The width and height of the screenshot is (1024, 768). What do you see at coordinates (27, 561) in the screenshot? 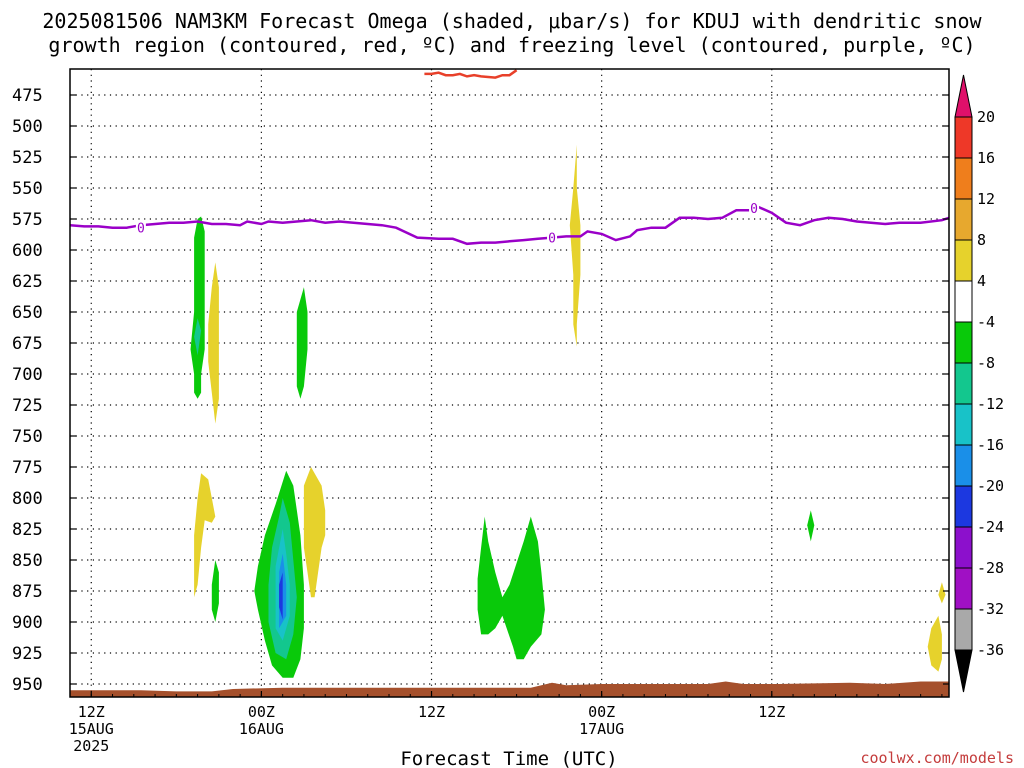
I see `y-tick-label: 850` at bounding box center [27, 561].